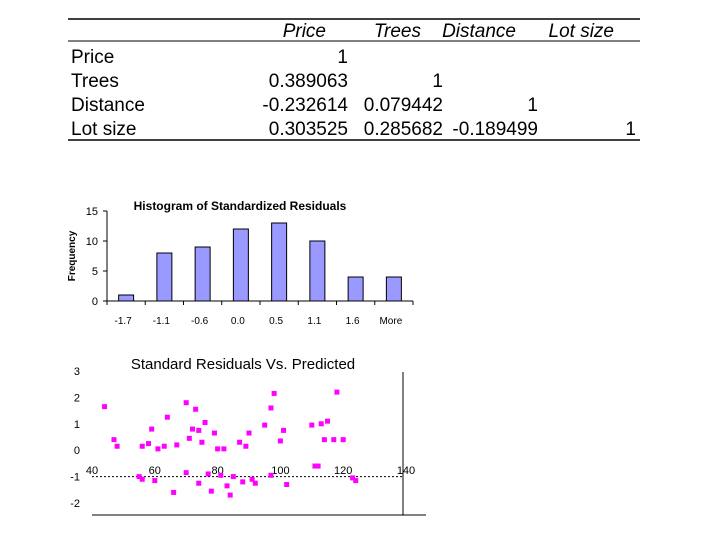 The width and height of the screenshot is (720, 540). What do you see at coordinates (95, 272) in the screenshot?
I see `hist-y-tick-label: 5` at bounding box center [95, 272].